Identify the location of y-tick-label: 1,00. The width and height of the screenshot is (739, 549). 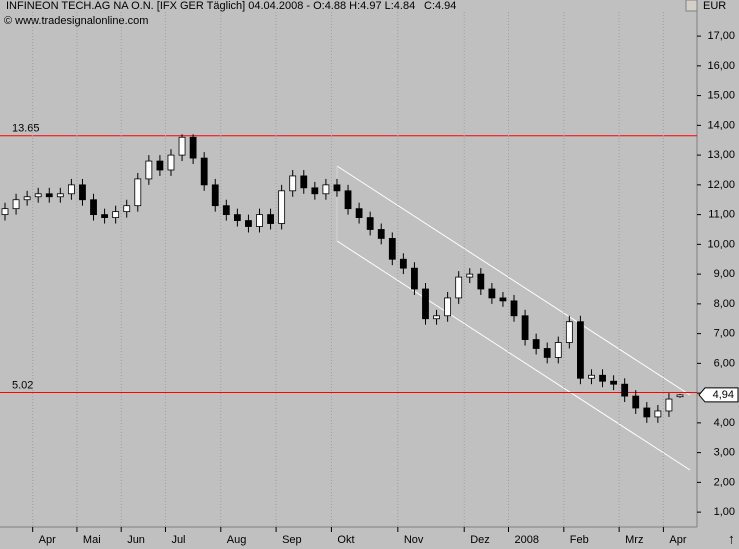
(724, 512).